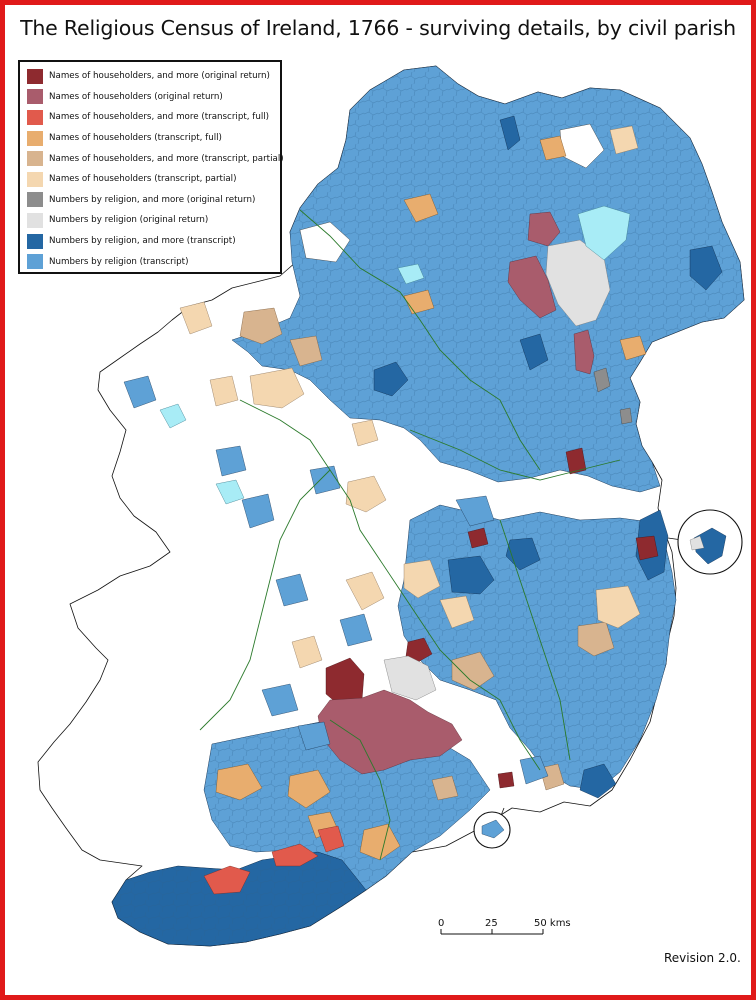  What do you see at coordinates (497, 470) in the screenshot?
I see `patches-numbers-original` at bounding box center [497, 470].